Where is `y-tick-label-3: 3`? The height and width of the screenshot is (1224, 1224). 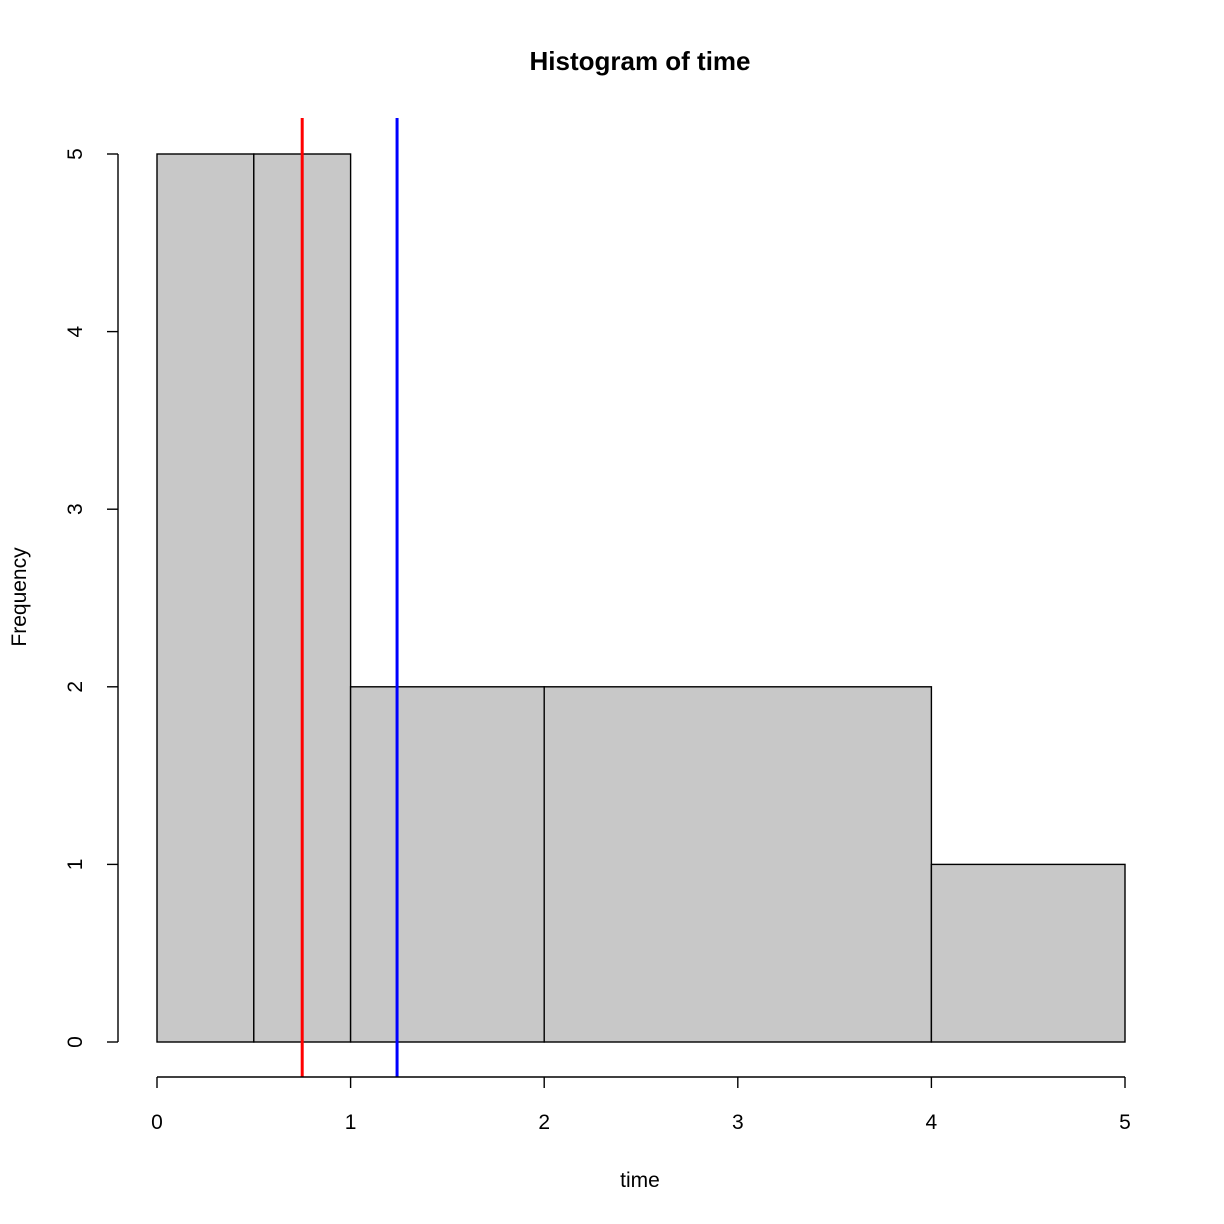 y-tick-label-3: 3 is located at coordinates (75, 509).